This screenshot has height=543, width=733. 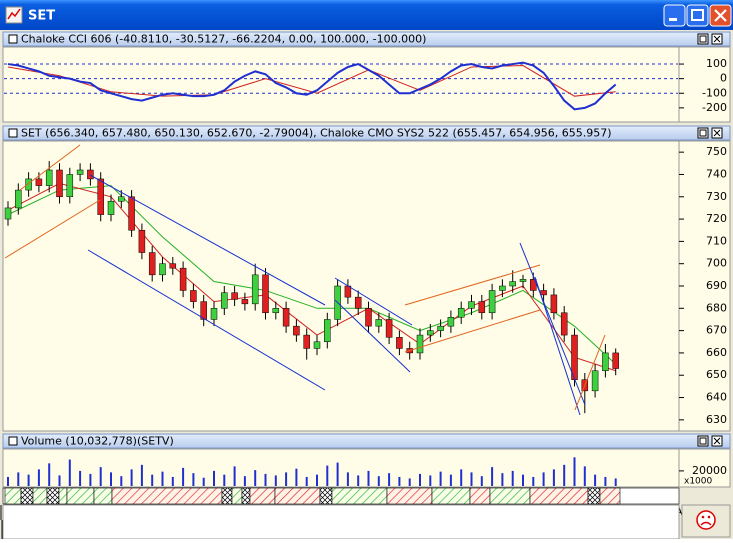 I want to click on y-tick-label: 720, so click(x=716, y=218).